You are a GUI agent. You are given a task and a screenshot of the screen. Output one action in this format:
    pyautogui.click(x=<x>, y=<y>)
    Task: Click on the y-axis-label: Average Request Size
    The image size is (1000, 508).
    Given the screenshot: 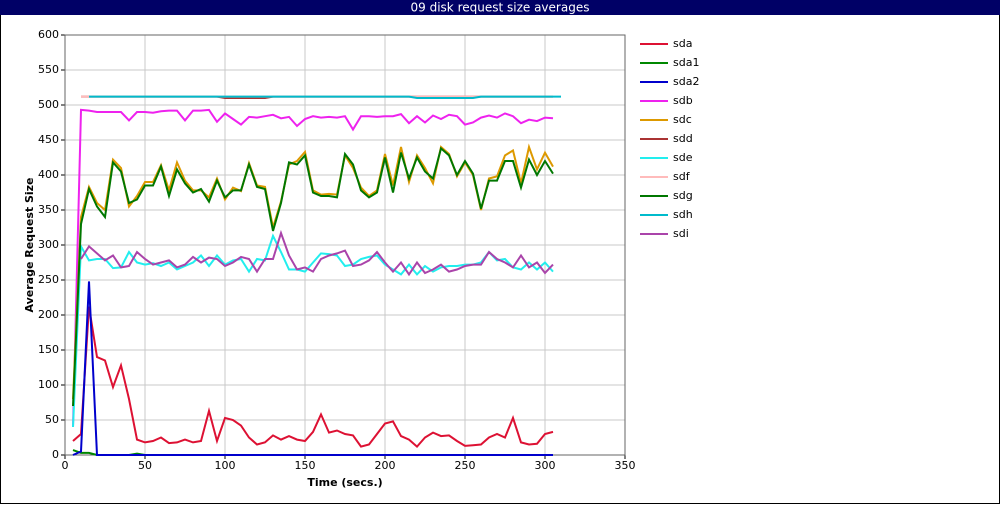 What is the action you would take?
    pyautogui.click(x=29, y=244)
    